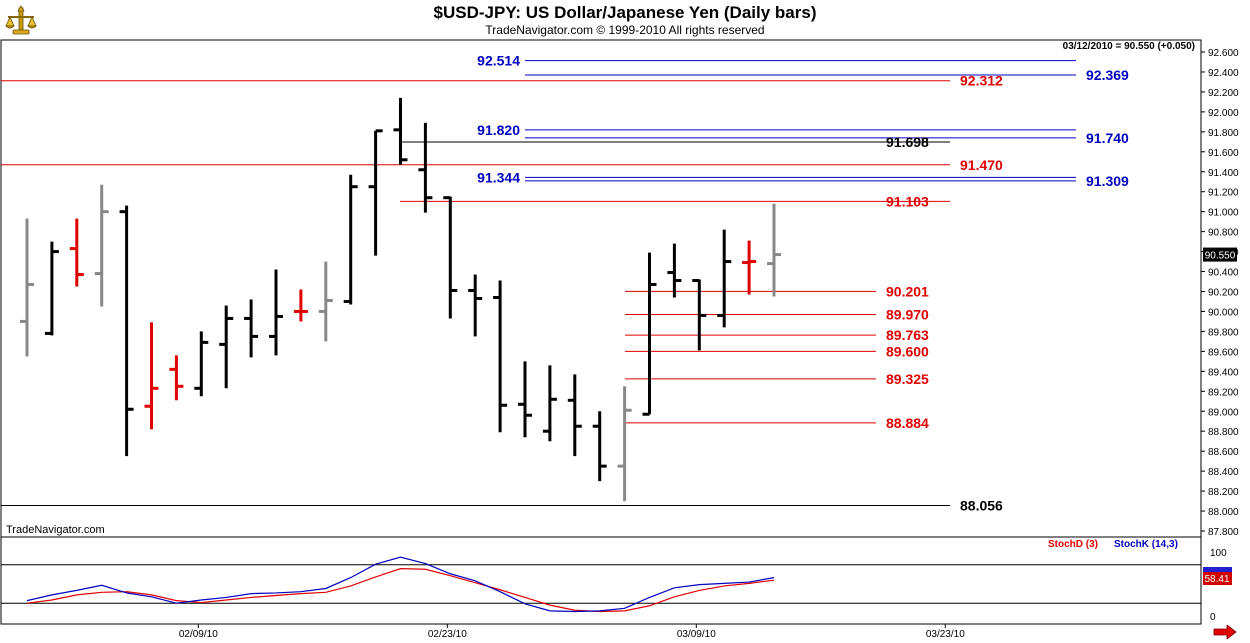 The height and width of the screenshot is (643, 1250). What do you see at coordinates (447, 634) in the screenshot?
I see `date-tick-label: 02/23/10` at bounding box center [447, 634].